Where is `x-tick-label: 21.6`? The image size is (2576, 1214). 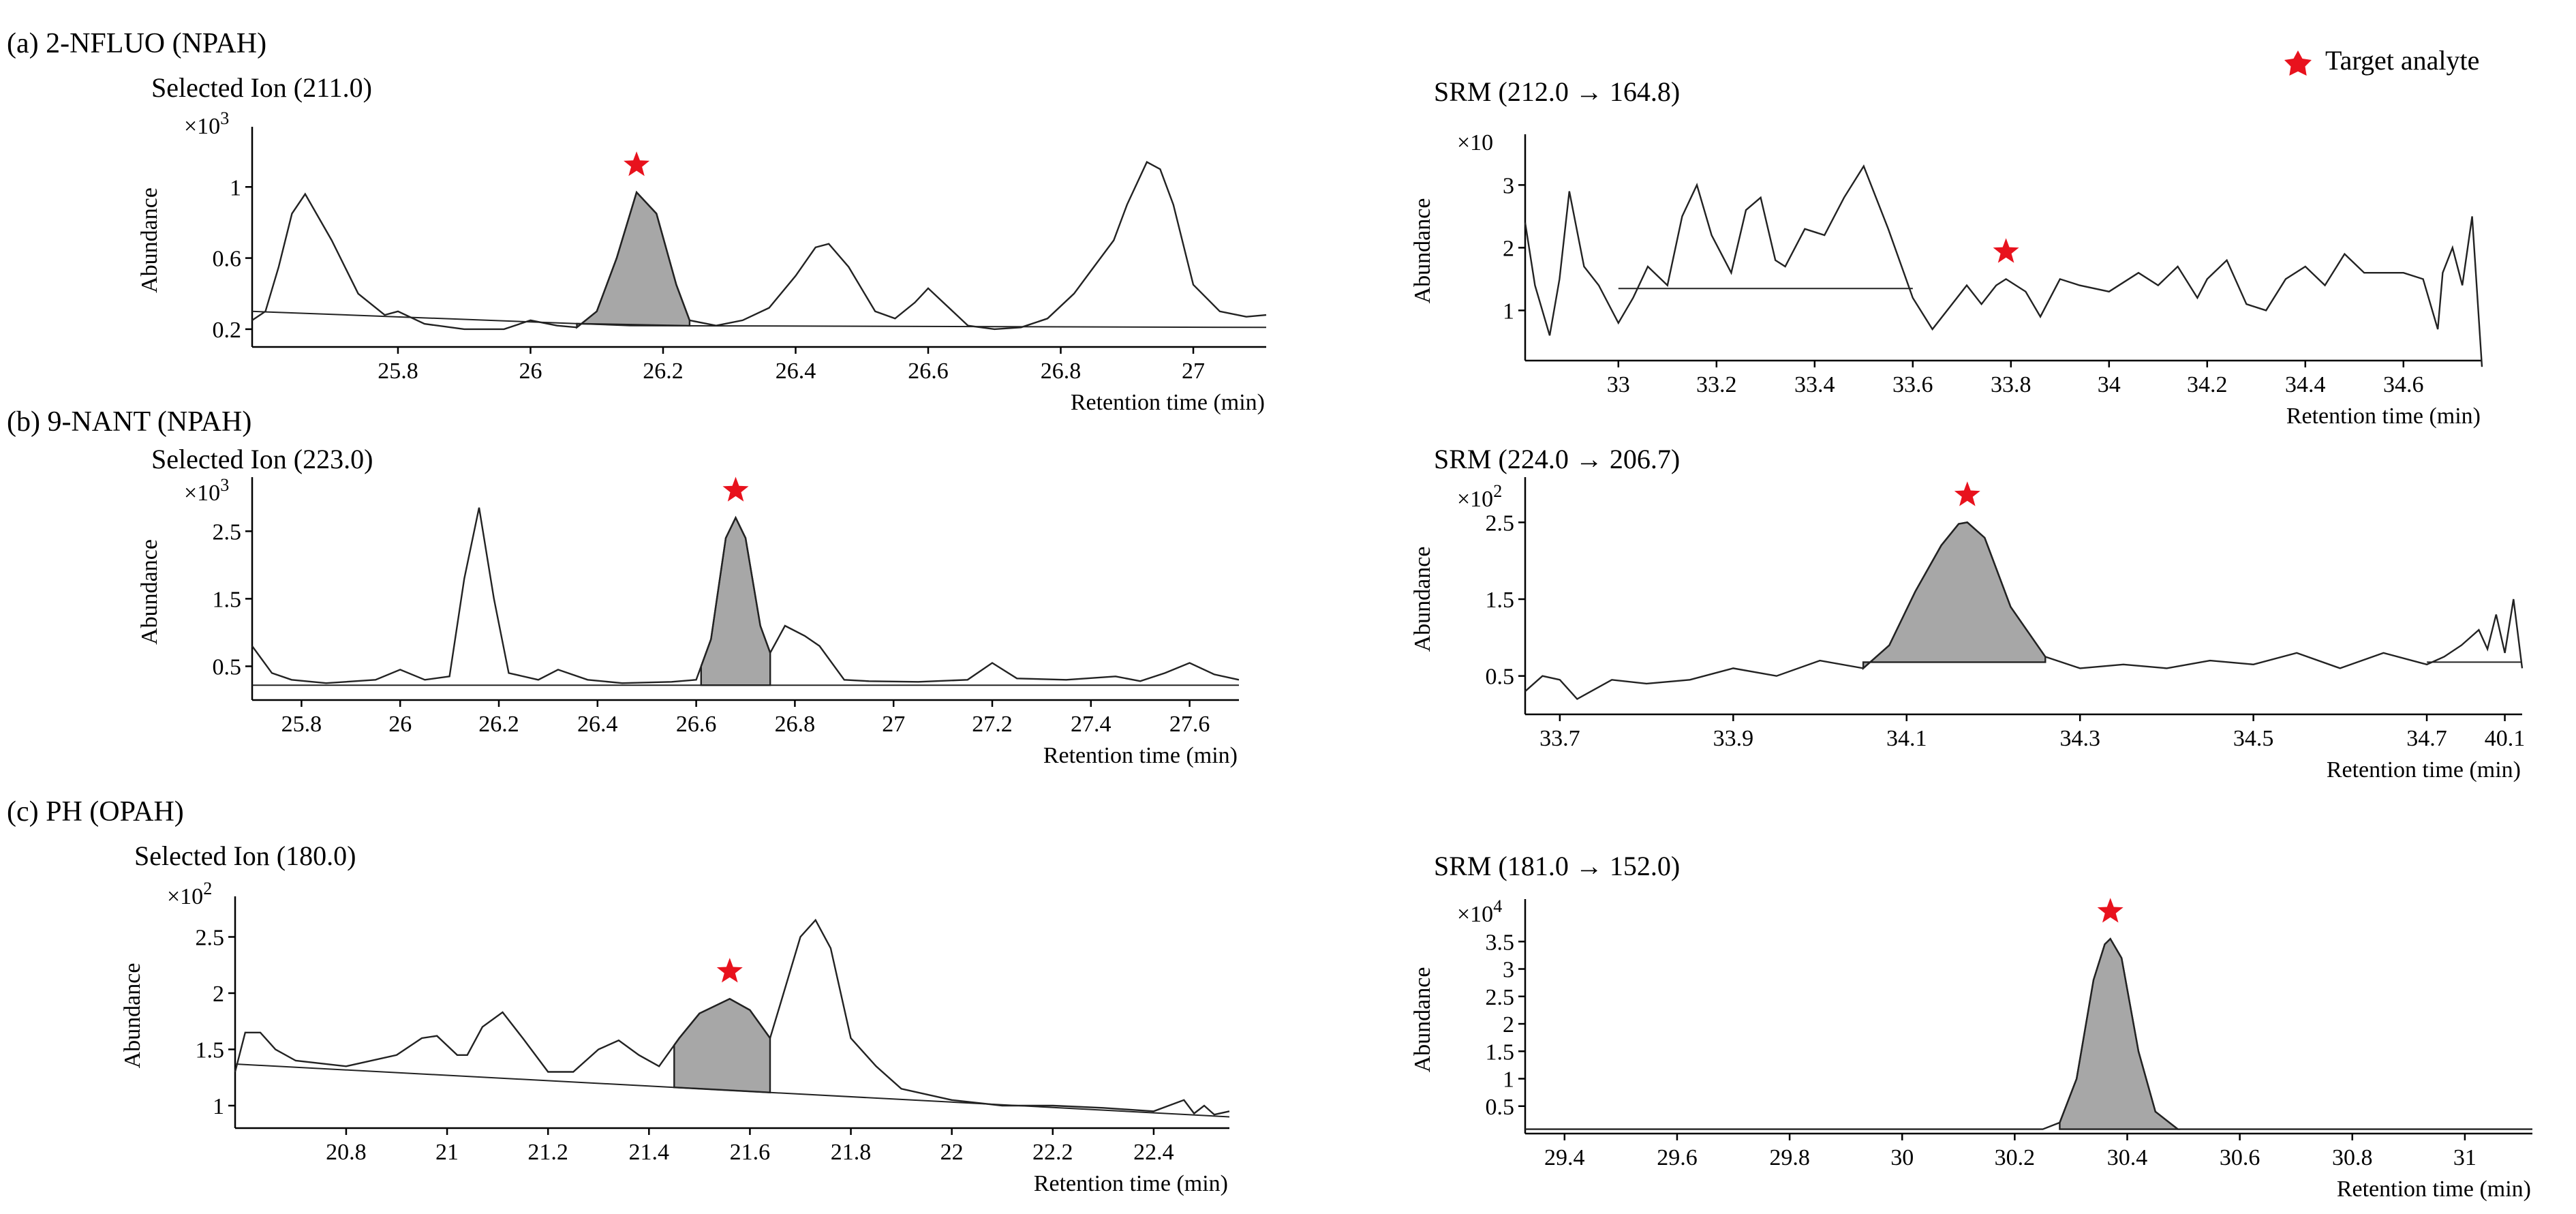
x-tick-label: 21.6 is located at coordinates (750, 1152).